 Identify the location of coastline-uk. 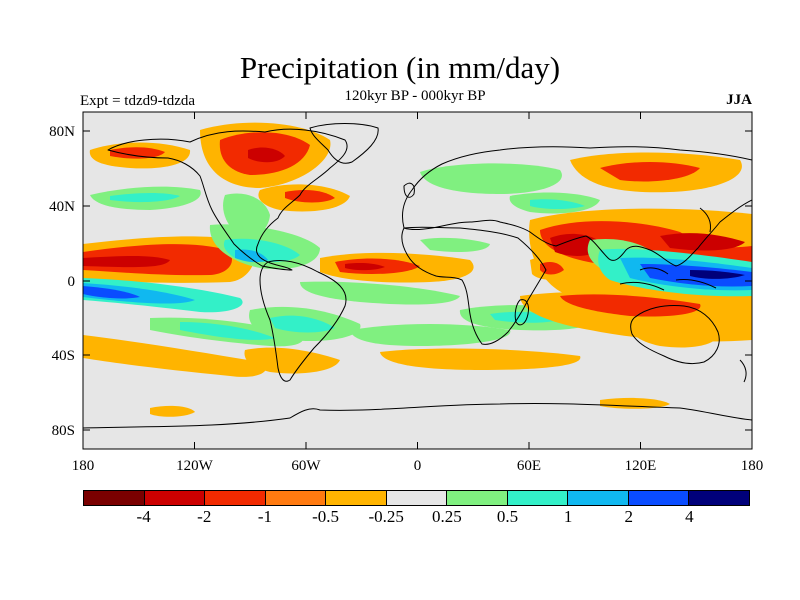
(409, 190).